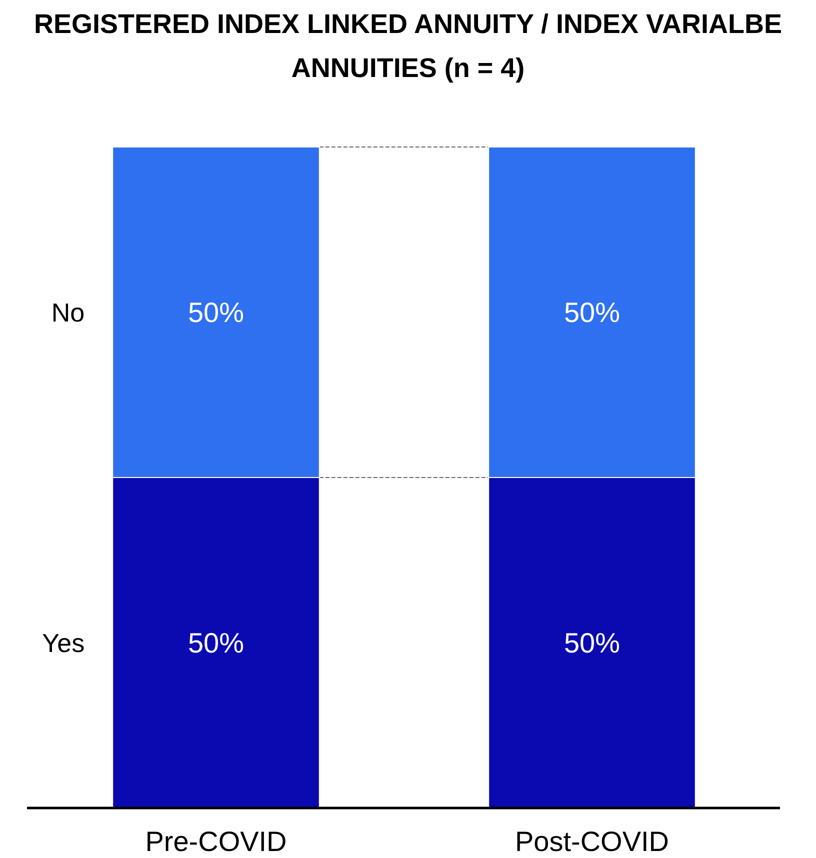 The image size is (816, 858). What do you see at coordinates (592, 841) in the screenshot?
I see `x-tick-label: Post-COVID` at bounding box center [592, 841].